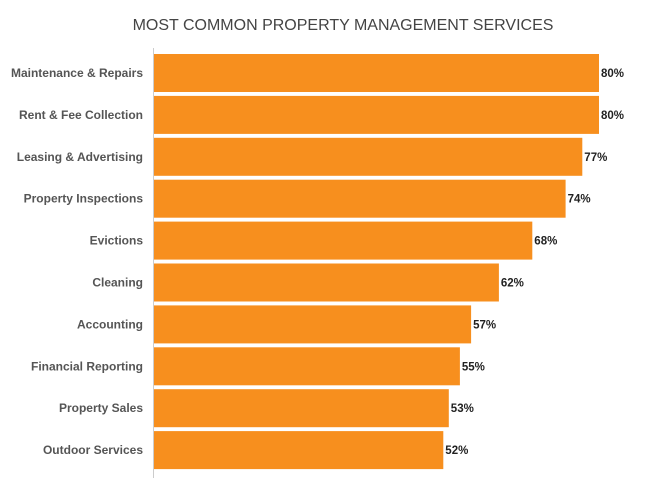 The image size is (663, 490). I want to click on value-label: 55%, so click(473, 367).